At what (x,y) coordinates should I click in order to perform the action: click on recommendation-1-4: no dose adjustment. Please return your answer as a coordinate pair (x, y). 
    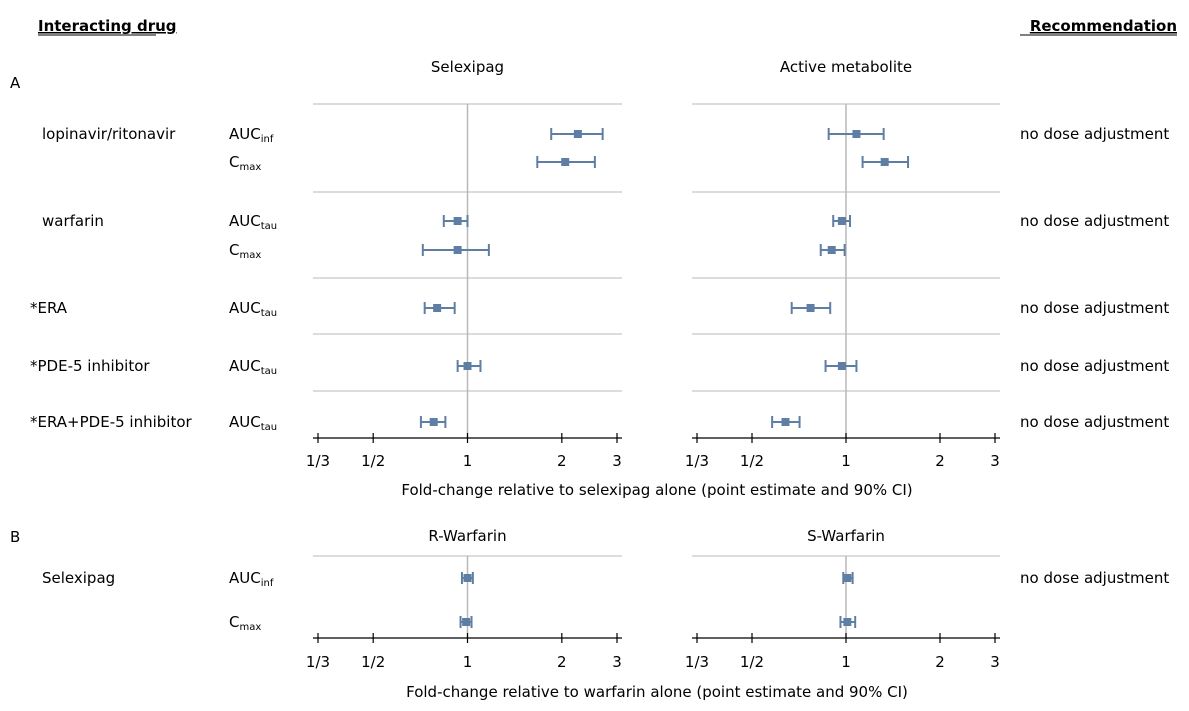
    Looking at the image, I should click on (1094, 422).